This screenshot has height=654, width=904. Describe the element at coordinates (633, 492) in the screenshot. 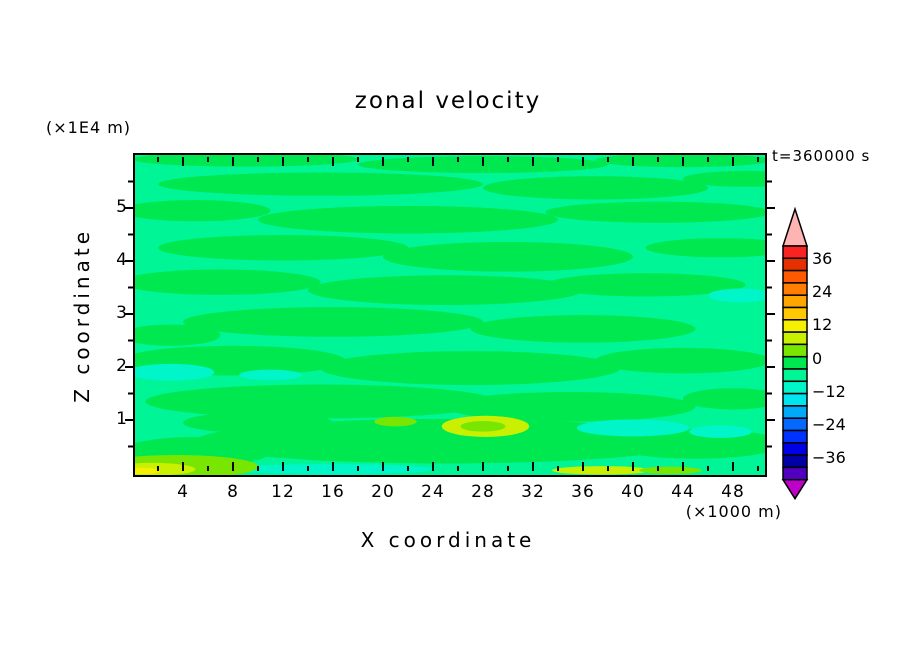

I see `x-tick-label: 40` at that location.